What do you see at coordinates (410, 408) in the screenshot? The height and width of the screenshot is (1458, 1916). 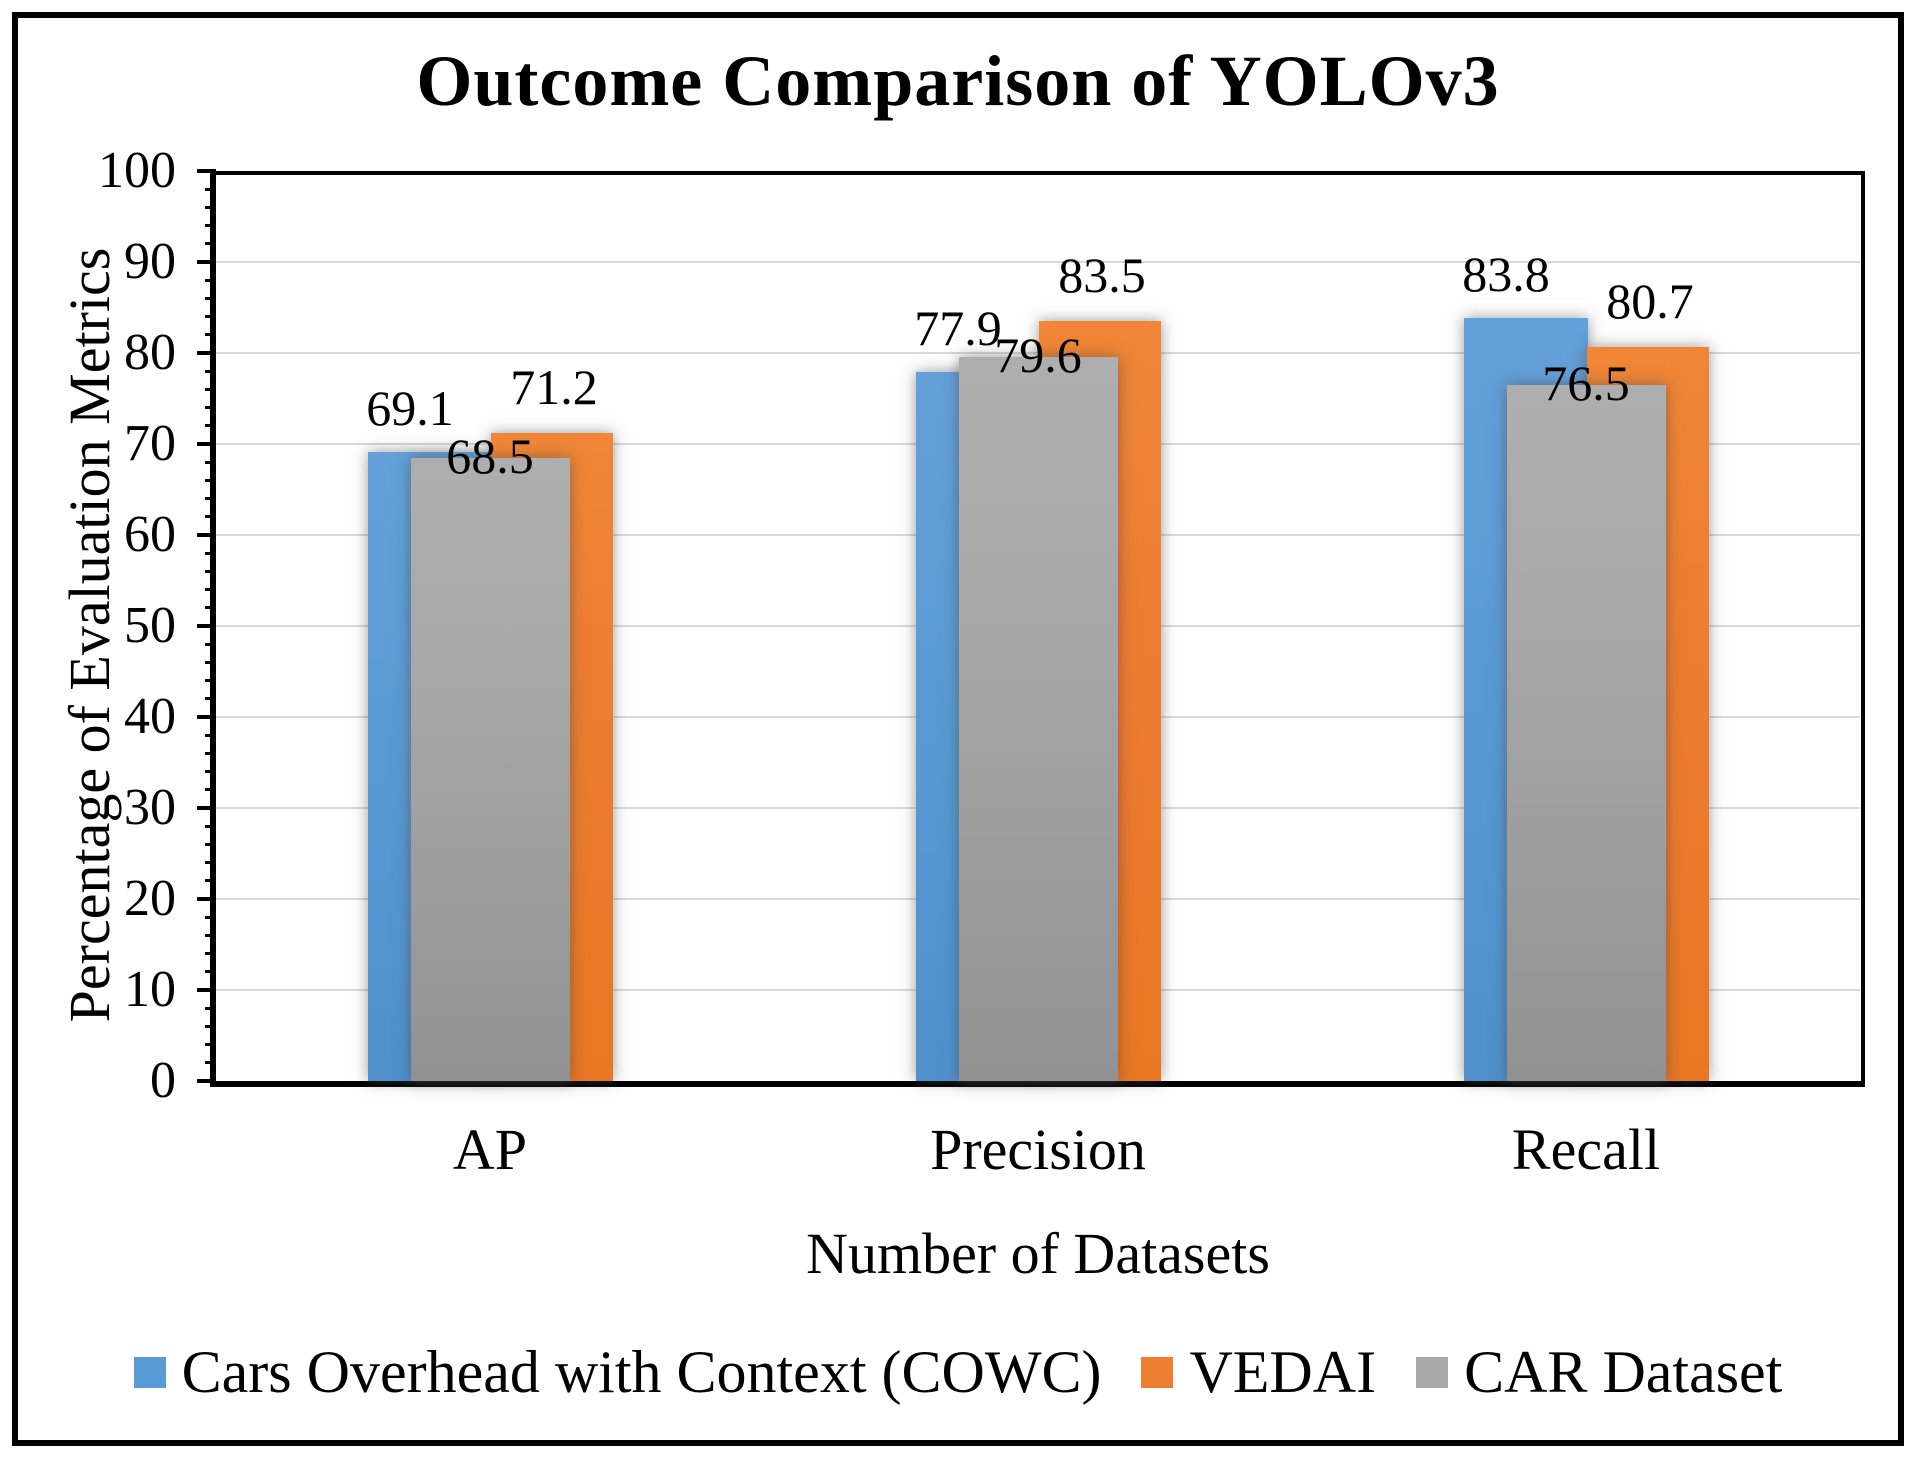 I see `data-label-ap-series0: 69.1` at bounding box center [410, 408].